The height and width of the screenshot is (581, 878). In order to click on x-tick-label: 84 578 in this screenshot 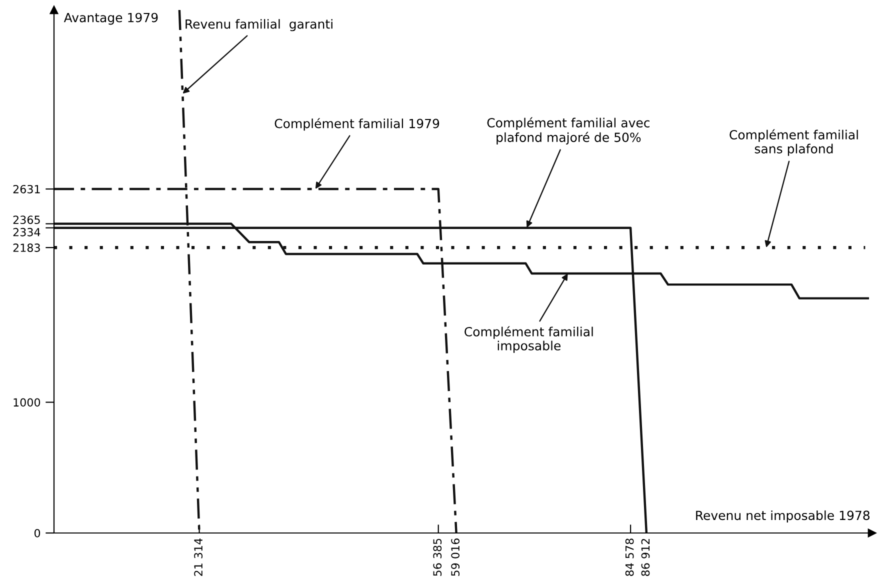, I will do `click(629, 557)`.